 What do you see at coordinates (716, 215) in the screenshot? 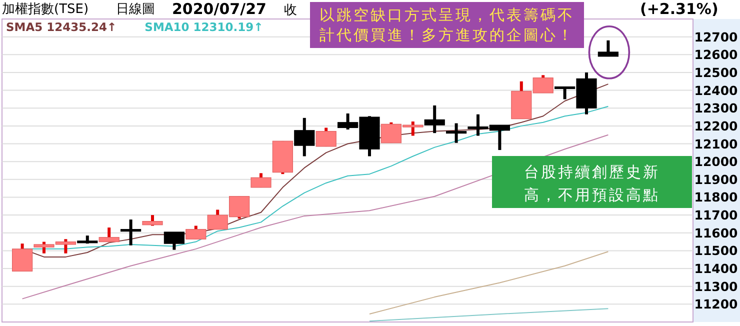
I see `y-tick-label: 11700` at bounding box center [716, 215].